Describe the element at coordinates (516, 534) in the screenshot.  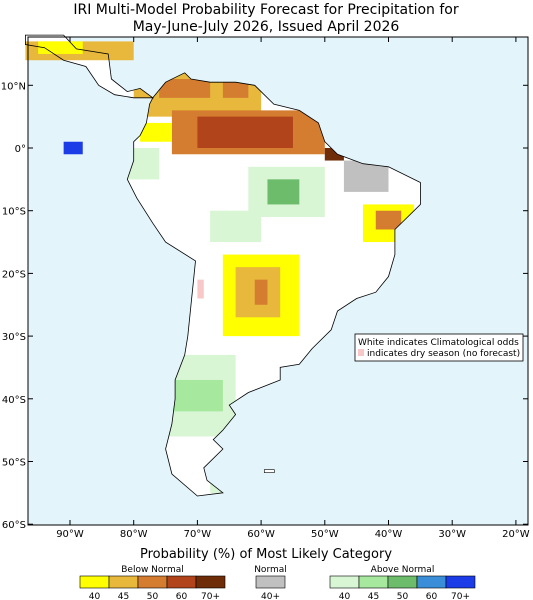
I see `lon-label: 20°W` at that location.